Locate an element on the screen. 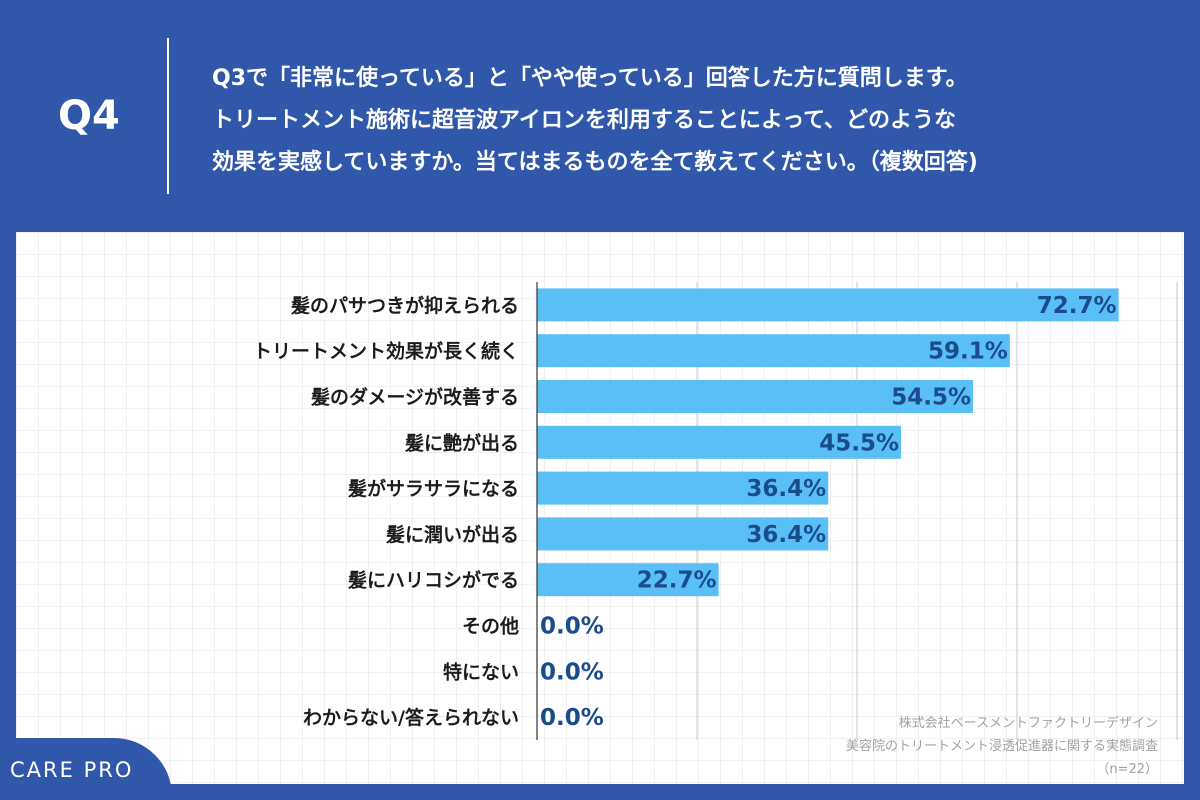 The width and height of the screenshot is (1200, 800). footnote-line: 株式会社ベースメントファクトリーデザイン is located at coordinates (1028, 723).